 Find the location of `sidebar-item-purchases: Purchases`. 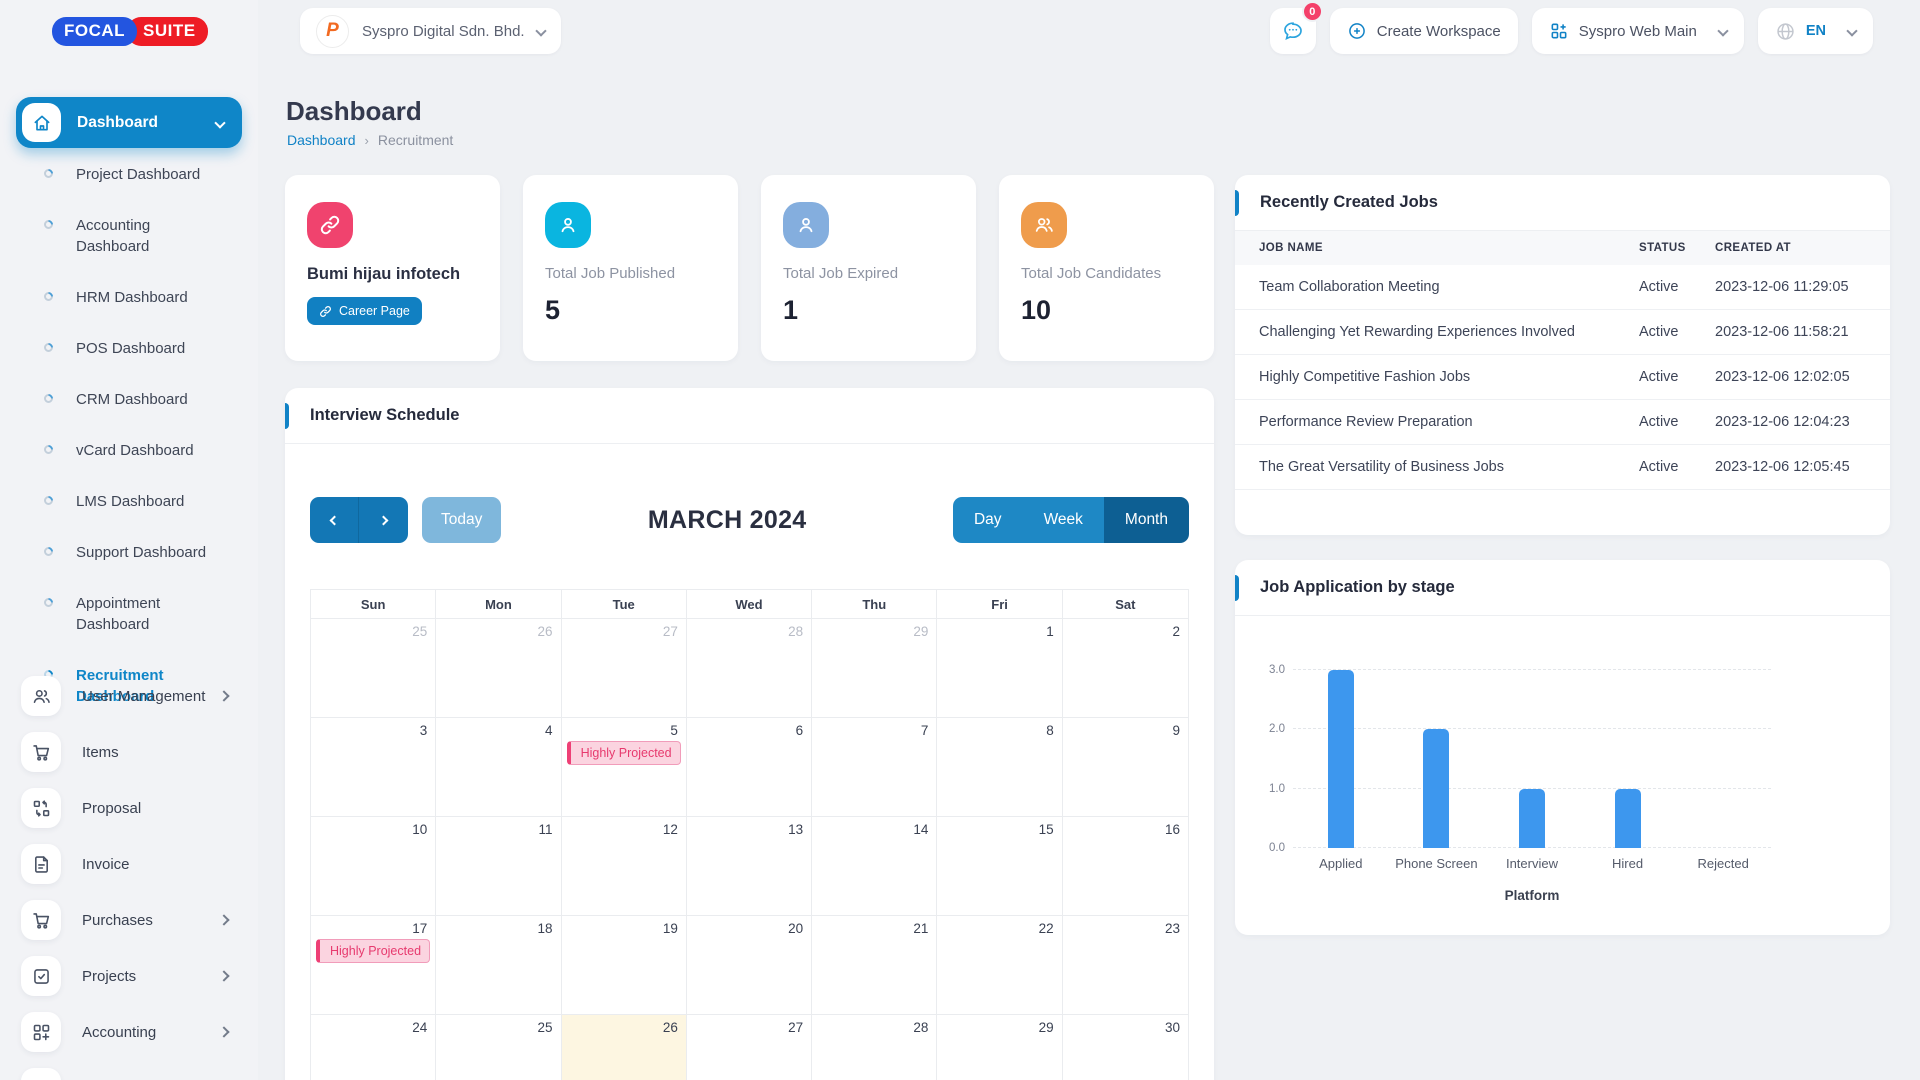

sidebar-item-purchases: Purchases is located at coordinates (129, 920).